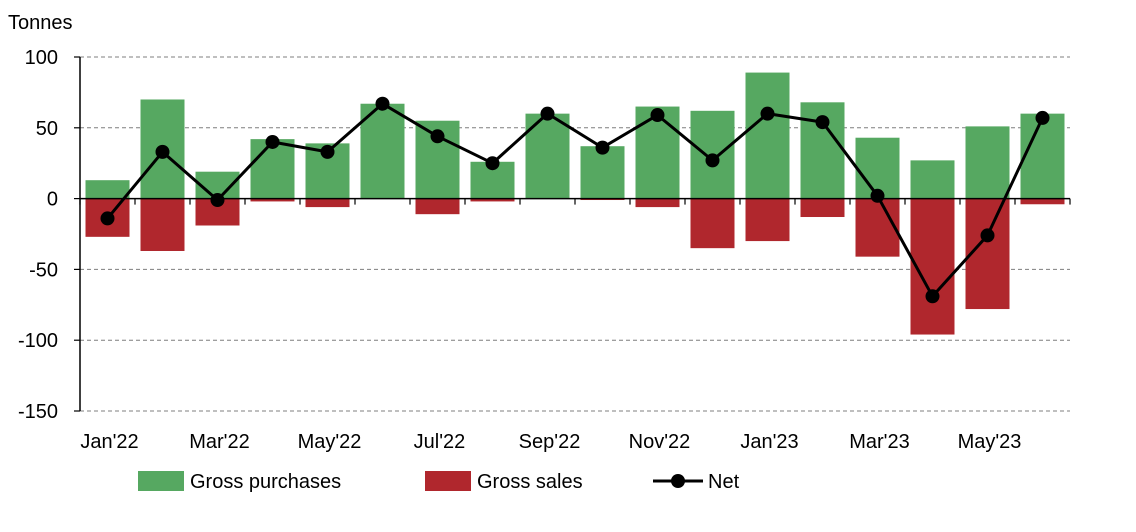 The width and height of the screenshot is (1136, 532). I want to click on y-tick-label: 50, so click(47, 129).